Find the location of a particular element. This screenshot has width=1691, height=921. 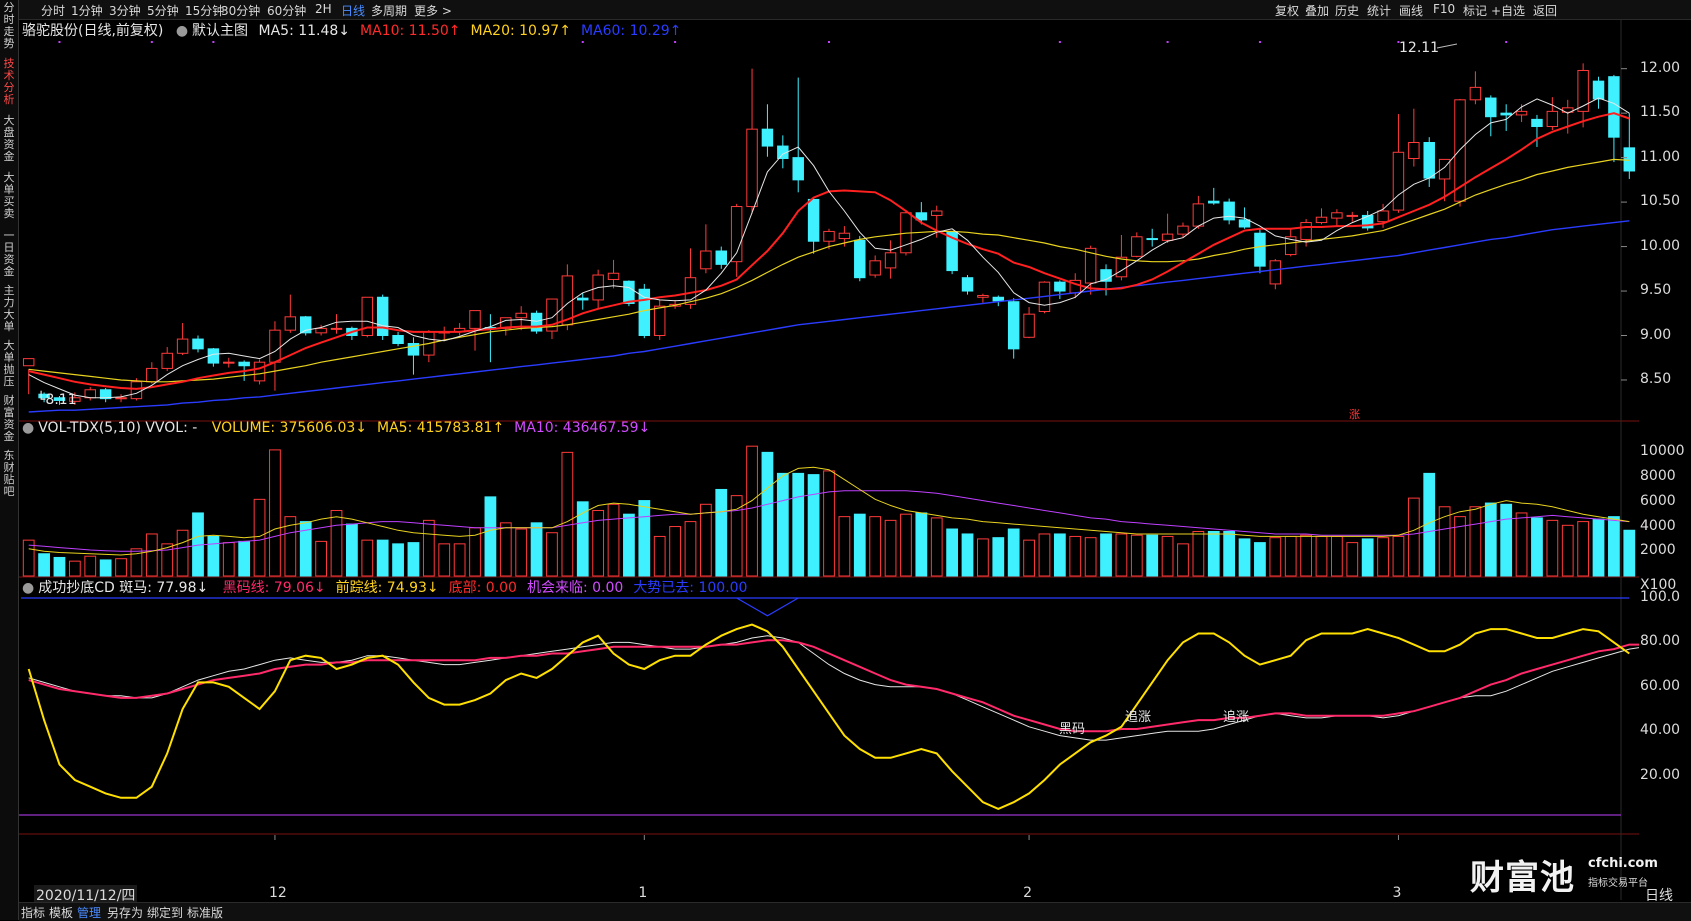

toolbar-right-1: 叠加 is located at coordinates (1317, 11).